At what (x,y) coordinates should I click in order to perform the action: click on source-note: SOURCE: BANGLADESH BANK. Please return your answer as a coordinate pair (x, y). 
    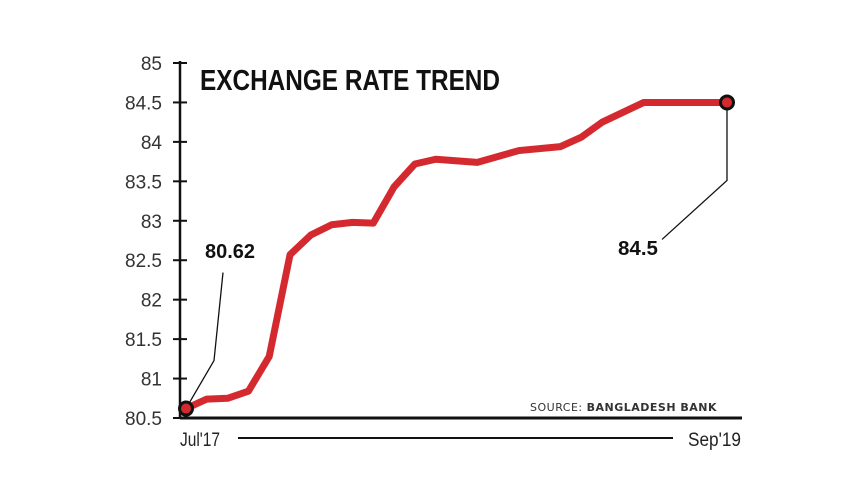
    Looking at the image, I should click on (623, 407).